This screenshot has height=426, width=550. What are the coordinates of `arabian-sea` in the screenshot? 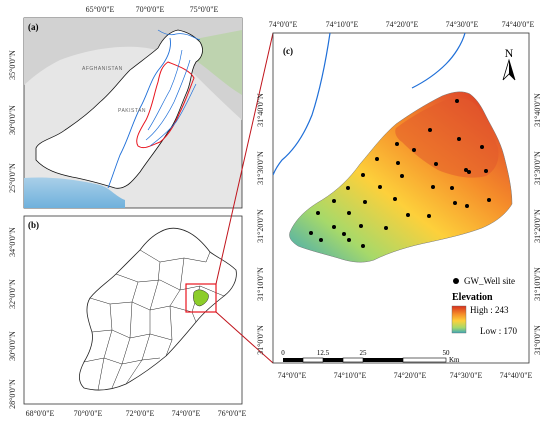 It's located at (74, 192).